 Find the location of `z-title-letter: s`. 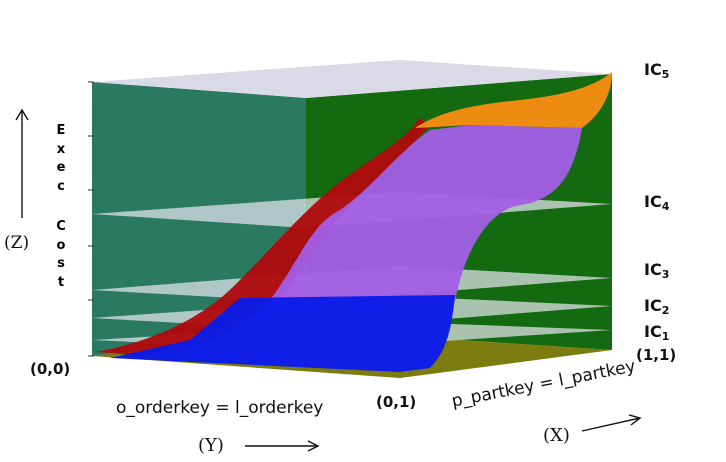

z-title-letter: s is located at coordinates (61, 263).